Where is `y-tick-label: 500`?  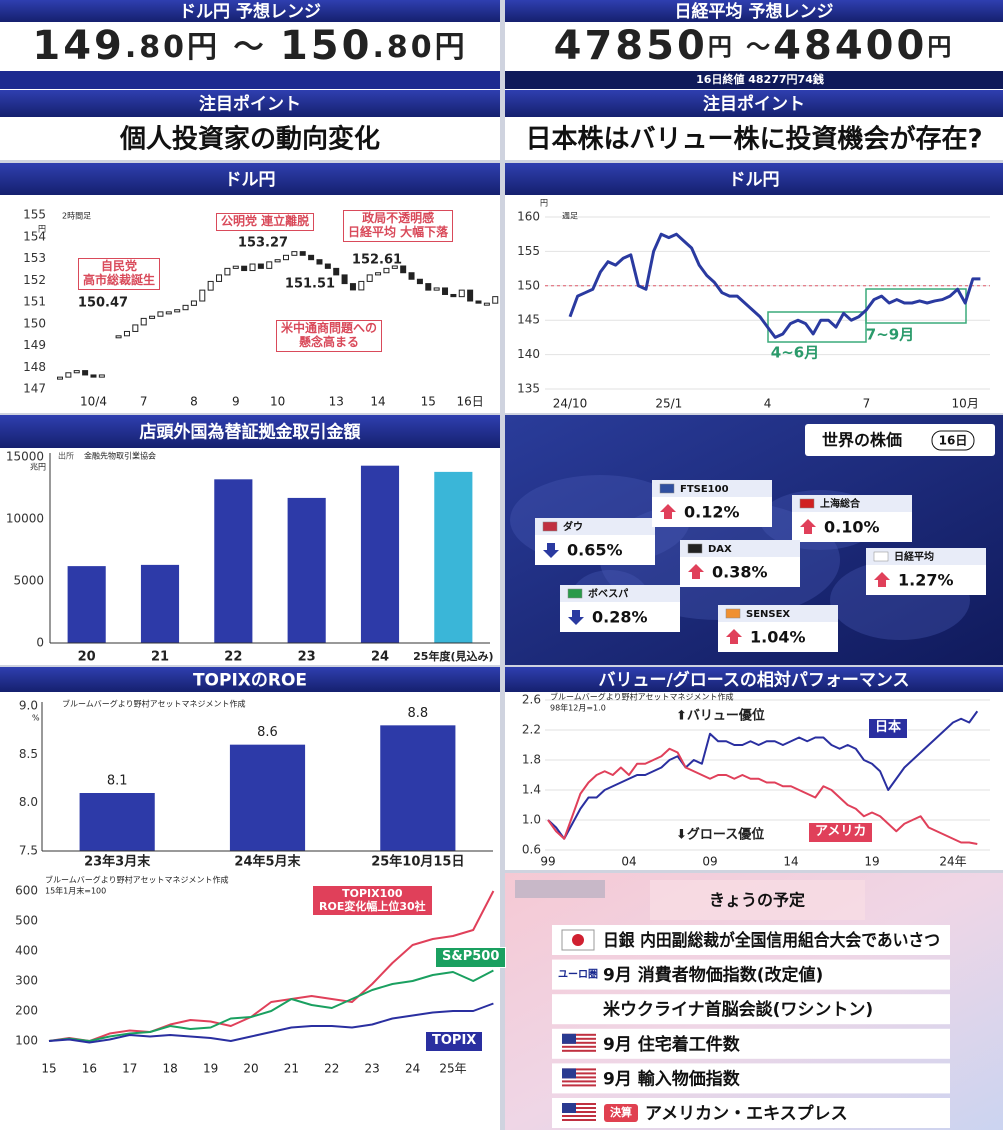 y-tick-label: 500 is located at coordinates (26, 921).